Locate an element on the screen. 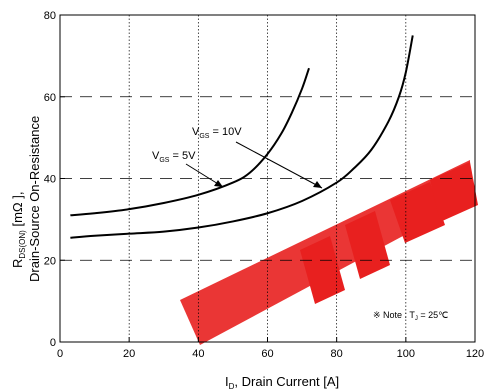 The height and width of the screenshot is (391, 486). x-axis-ticks: 0 20 40 60 80 100 120 is located at coordinates (270, 348).